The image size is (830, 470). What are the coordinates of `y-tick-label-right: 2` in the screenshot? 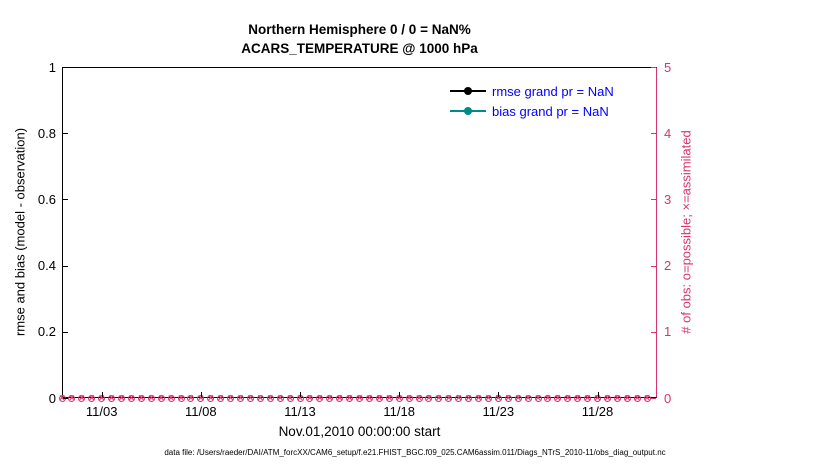 It's located at (668, 266).